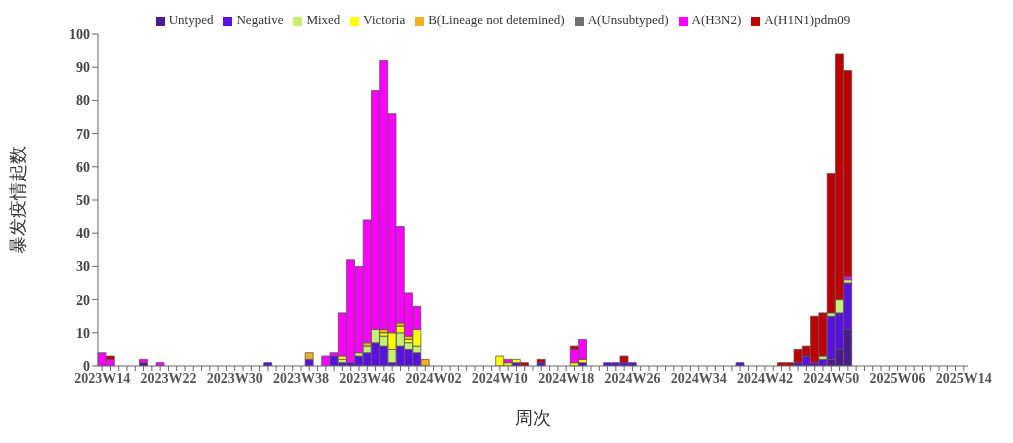 The width and height of the screenshot is (1013, 443). I want to click on y-tick-label: 20, so click(83, 300).